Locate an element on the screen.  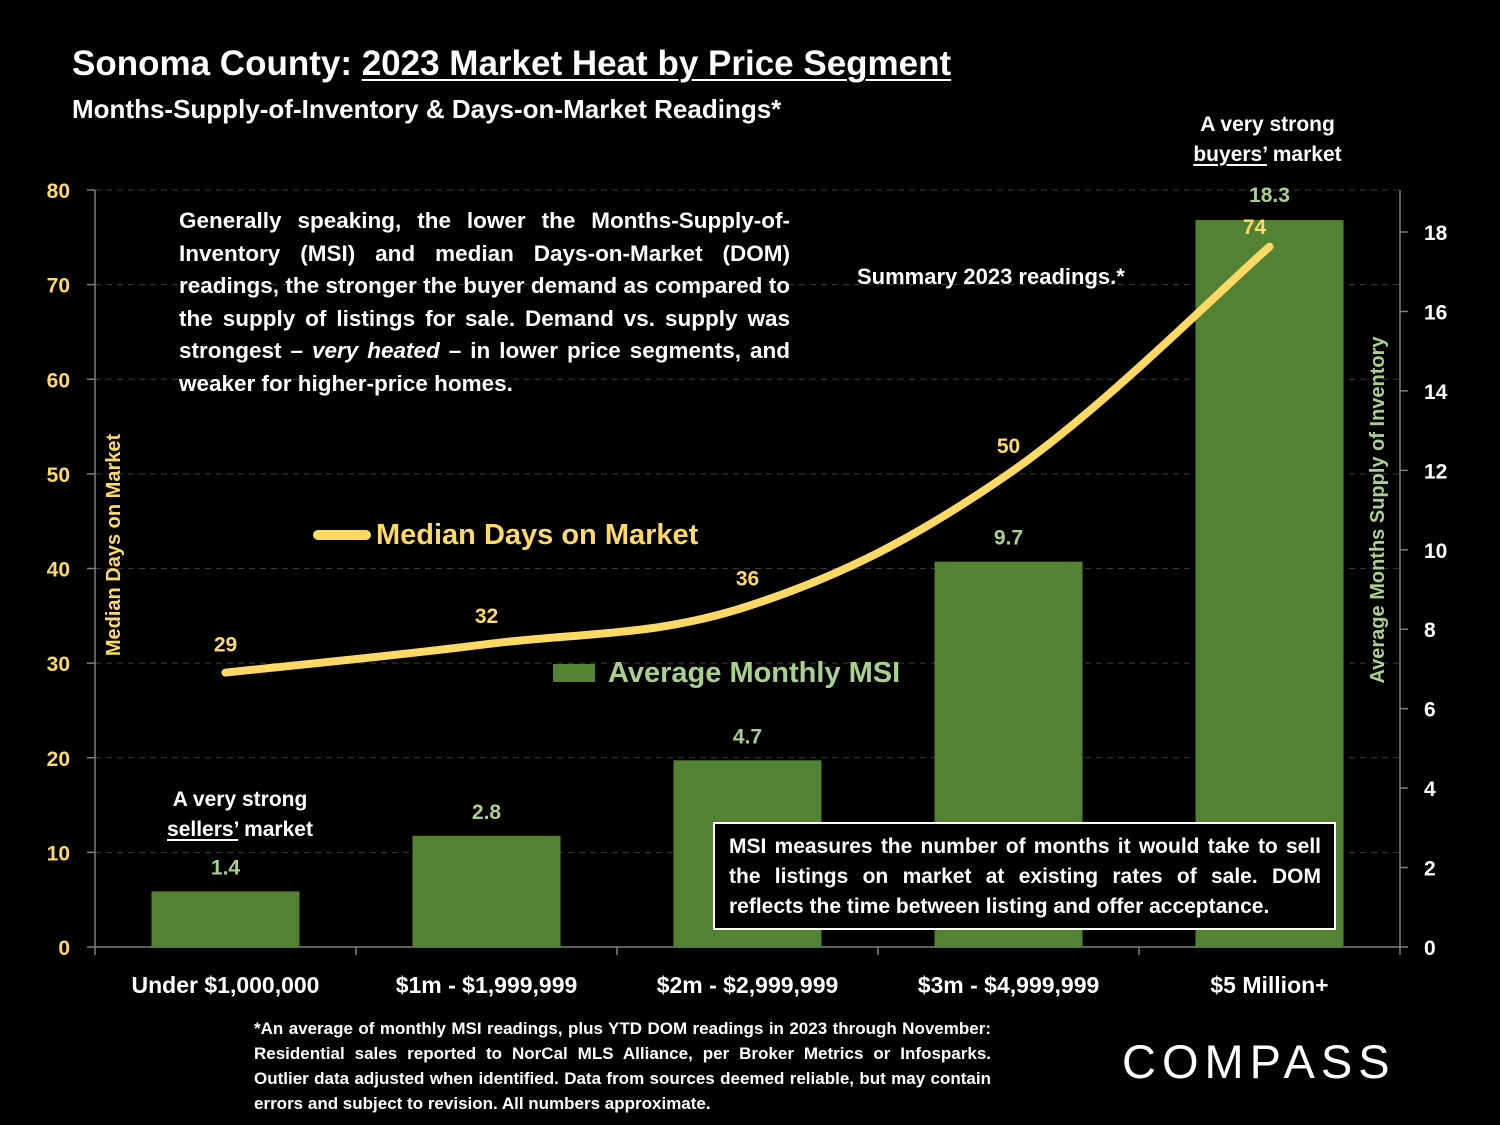
description-italic: very heated is located at coordinates (375, 350).